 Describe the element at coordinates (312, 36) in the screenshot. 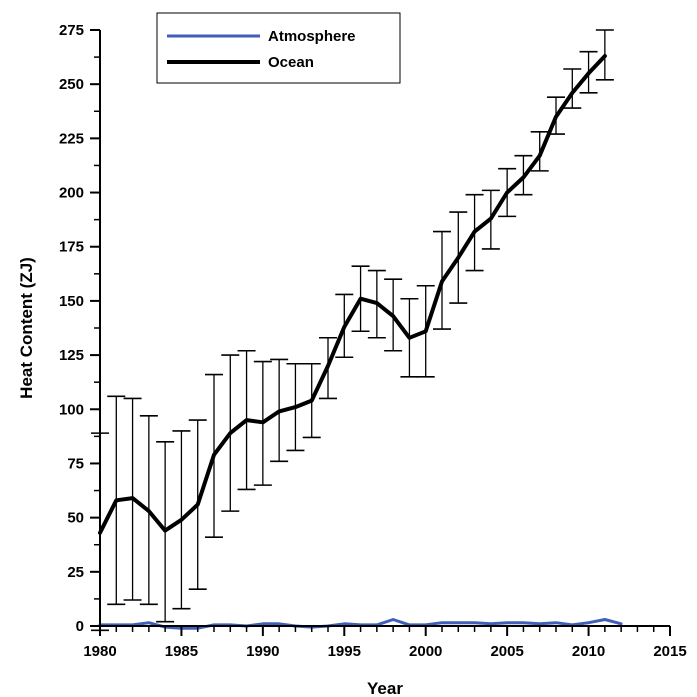

I see `legend-label-atmosphere: Atmosphere` at that location.